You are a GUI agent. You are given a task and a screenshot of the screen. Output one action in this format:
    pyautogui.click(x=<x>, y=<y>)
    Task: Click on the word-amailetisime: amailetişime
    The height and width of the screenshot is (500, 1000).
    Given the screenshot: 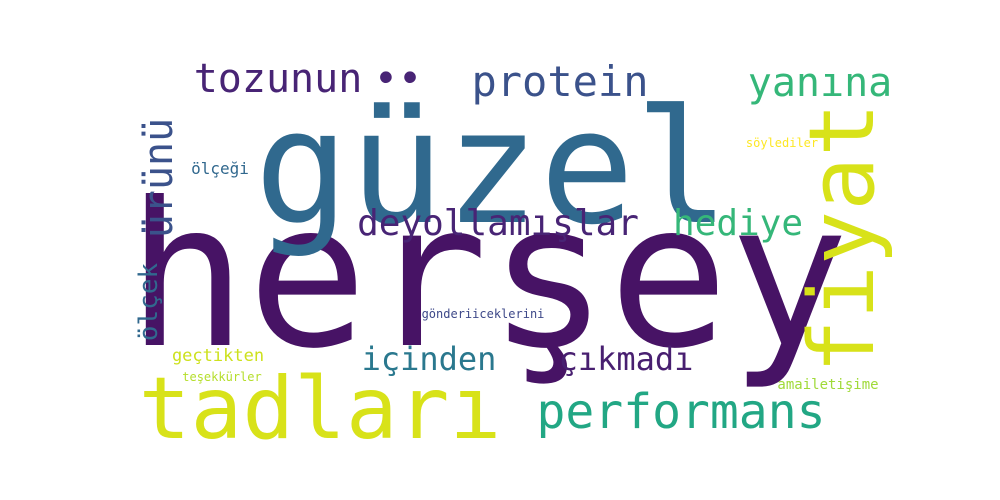 What is the action you would take?
    pyautogui.click(x=827, y=385)
    